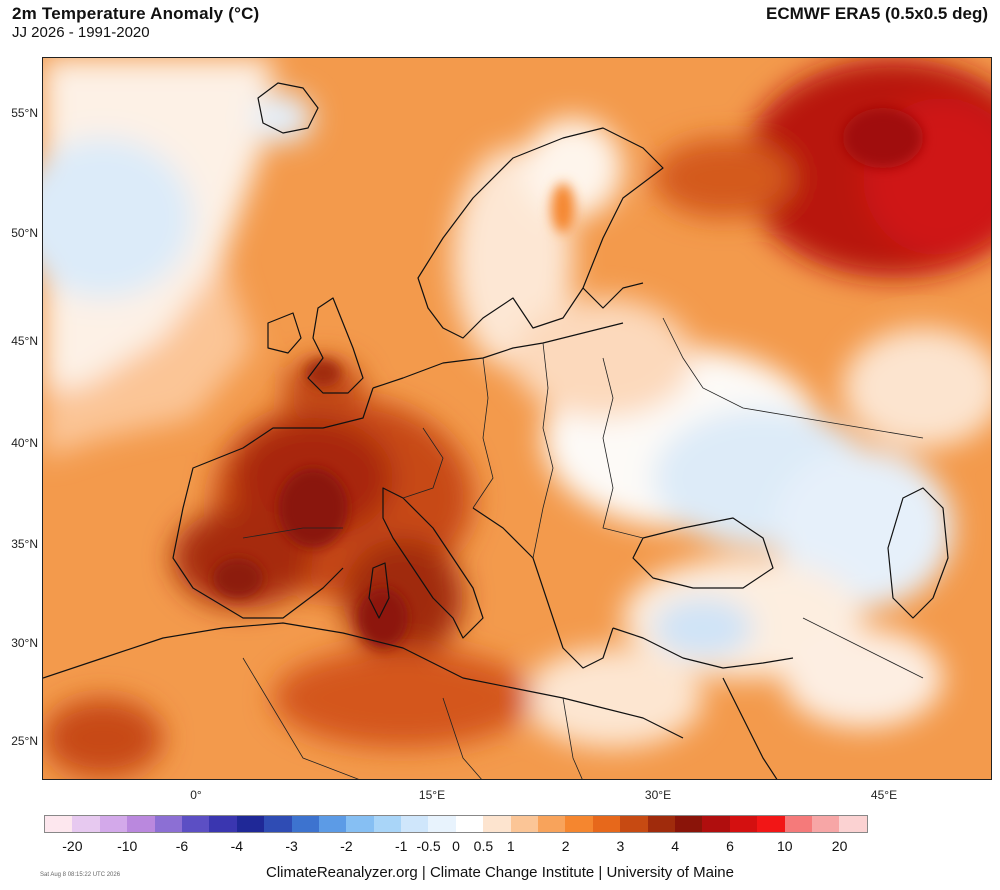 The height and width of the screenshot is (890, 1000). I want to click on colorbar-tick-label: 1, so click(510, 846).